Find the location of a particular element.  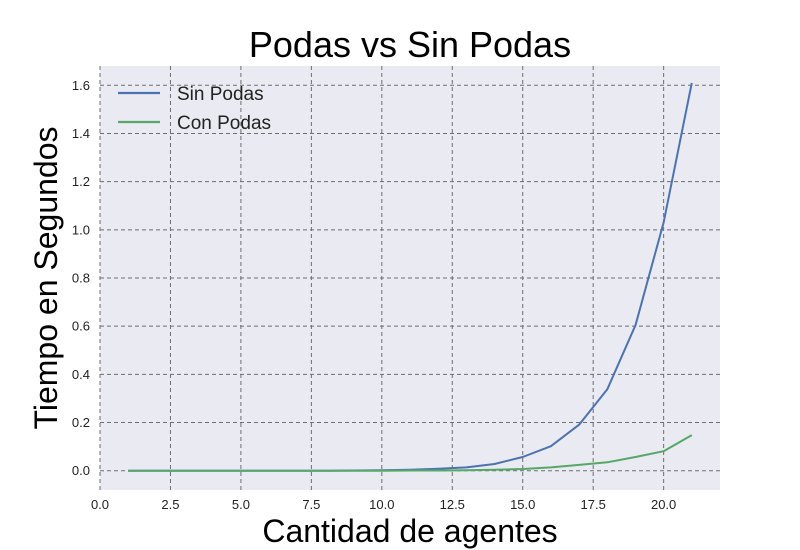

x-tick-label: 5.0 is located at coordinates (241, 504).